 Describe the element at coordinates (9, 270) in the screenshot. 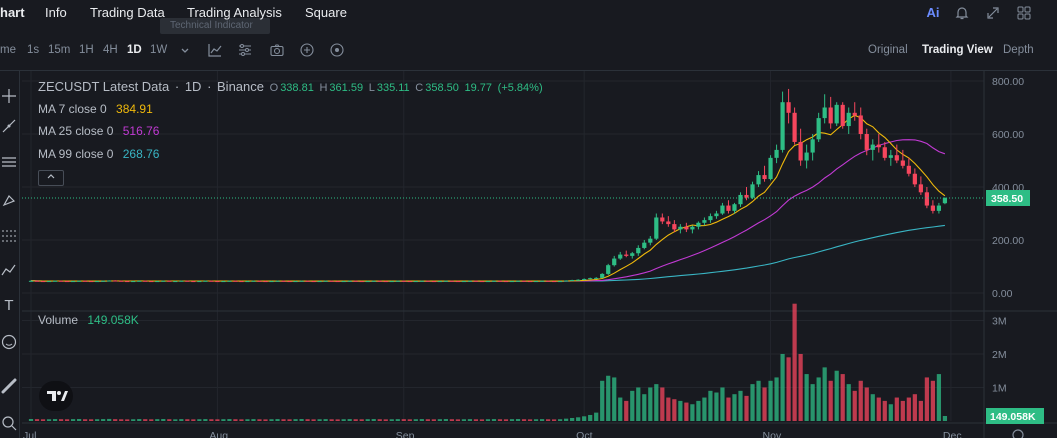

I see `pattern-icon` at that location.